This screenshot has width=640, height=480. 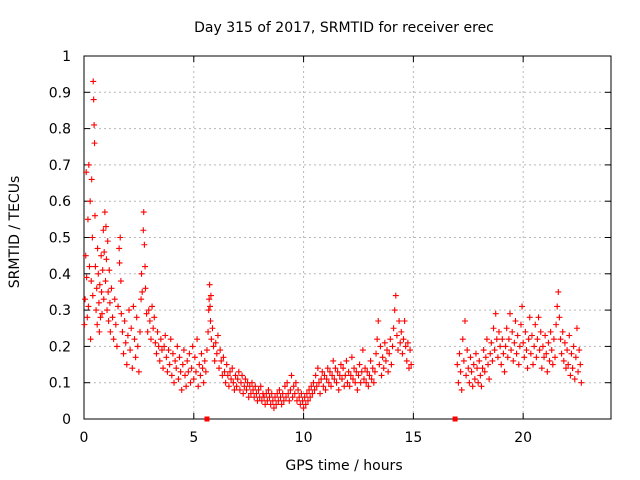 I want to click on x-axis-label: GPS time / hours, so click(x=343, y=466).